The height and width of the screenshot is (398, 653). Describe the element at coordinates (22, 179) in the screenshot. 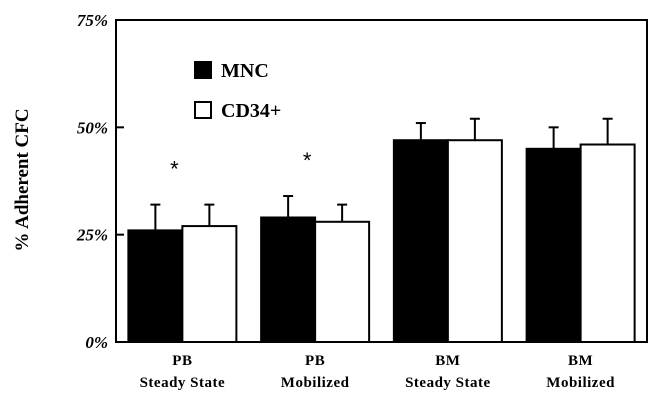

I see `y-axis-label: % Adherent CFC` at that location.